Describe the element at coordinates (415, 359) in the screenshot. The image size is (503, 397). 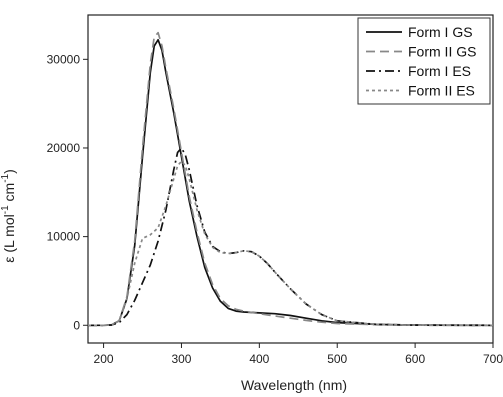
I see `x-tick-label: 600` at that location.